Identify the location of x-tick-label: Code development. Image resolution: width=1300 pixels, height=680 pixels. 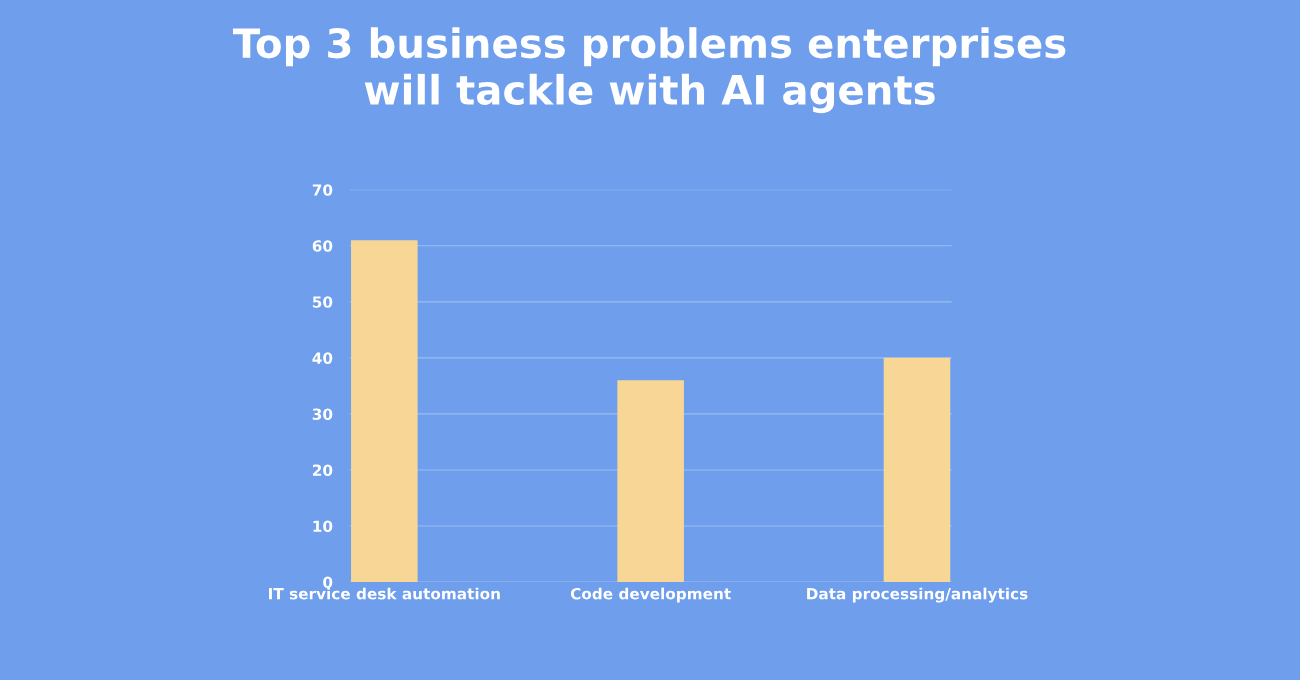
(650, 595).